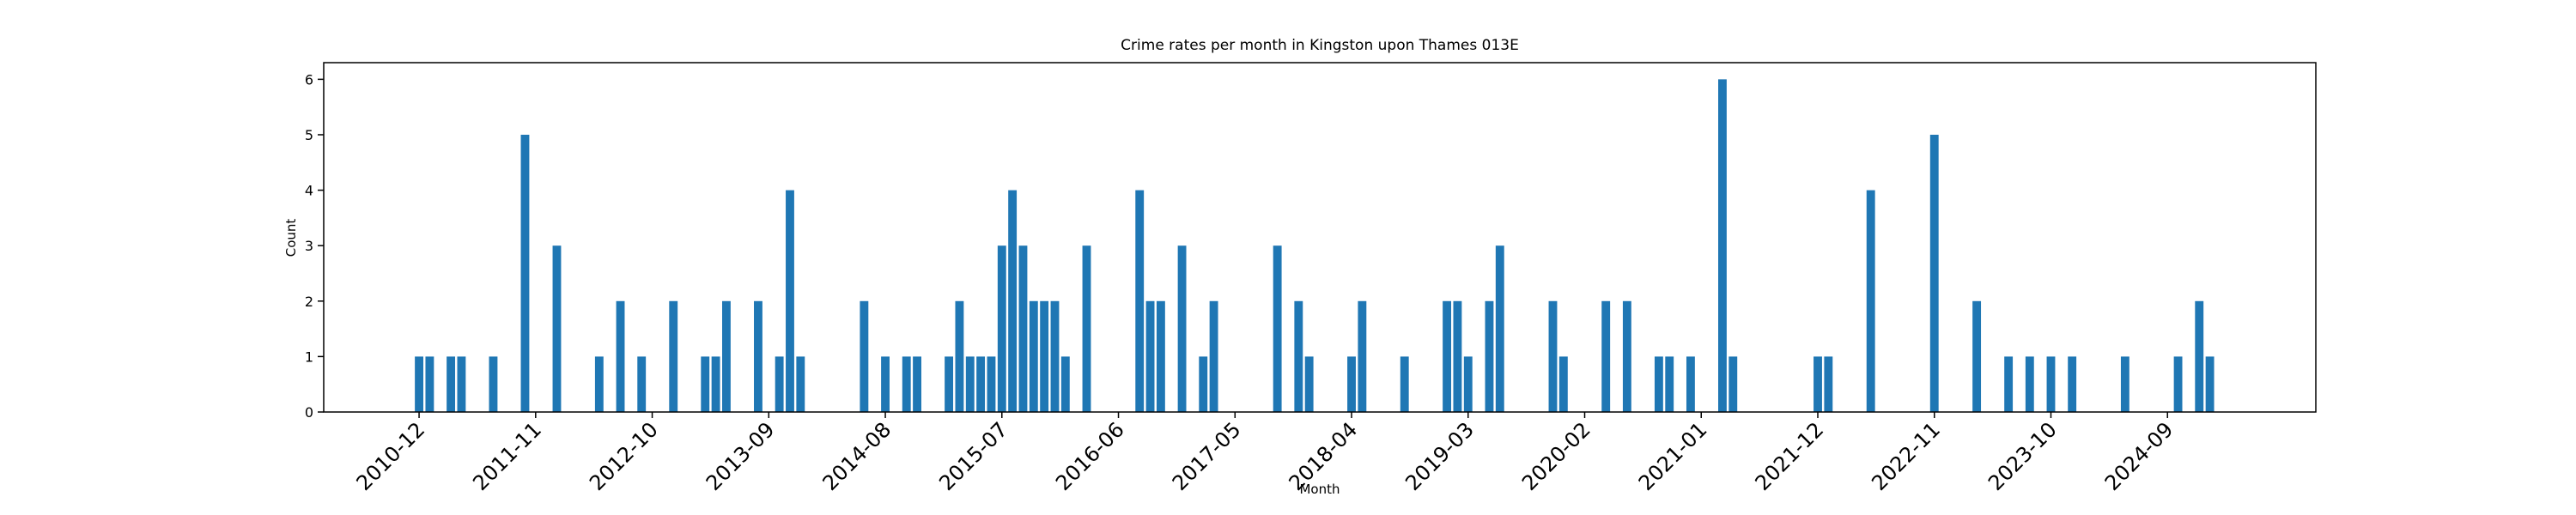 Image resolution: width=2576 pixels, height=515 pixels. What do you see at coordinates (309, 246) in the screenshot?
I see `y-tick-label: 3` at bounding box center [309, 246].